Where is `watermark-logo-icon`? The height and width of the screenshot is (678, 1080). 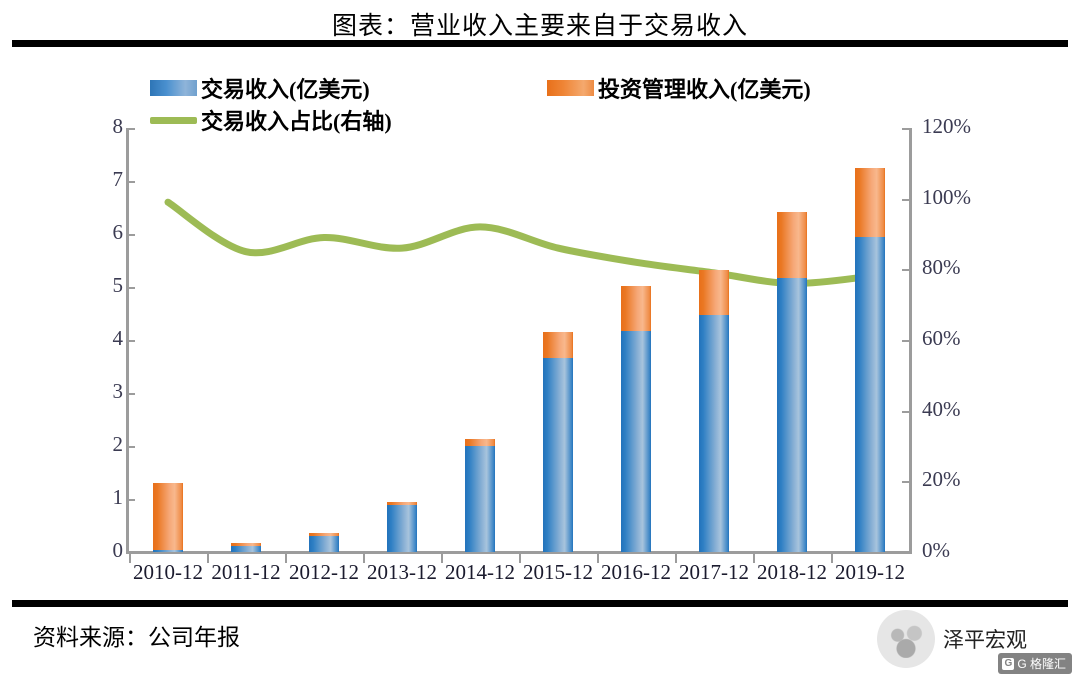
watermark-logo-icon is located at coordinates (906, 639).